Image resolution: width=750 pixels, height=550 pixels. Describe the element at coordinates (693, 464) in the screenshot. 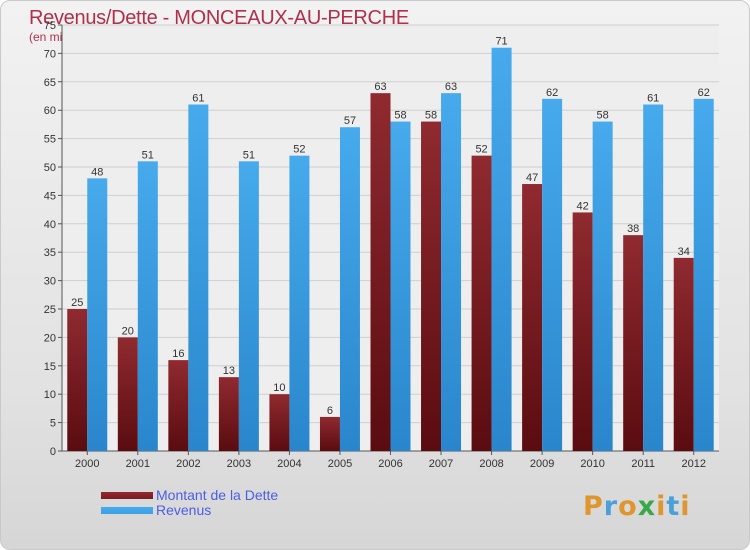

I see `x-tick-label: 2012` at that location.